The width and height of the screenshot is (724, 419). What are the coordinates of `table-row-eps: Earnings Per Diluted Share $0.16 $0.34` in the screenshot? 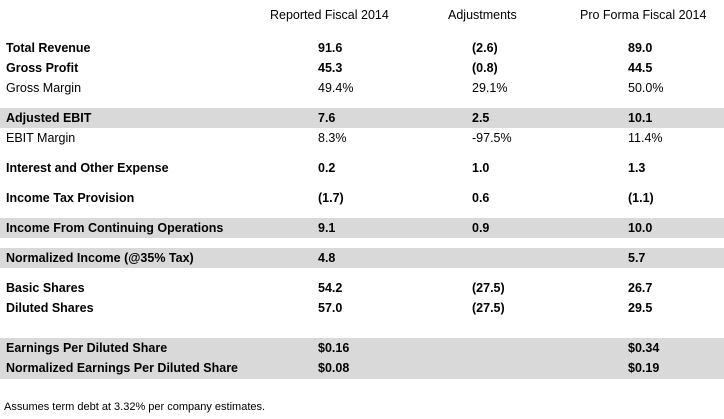 It's located at (362, 348).